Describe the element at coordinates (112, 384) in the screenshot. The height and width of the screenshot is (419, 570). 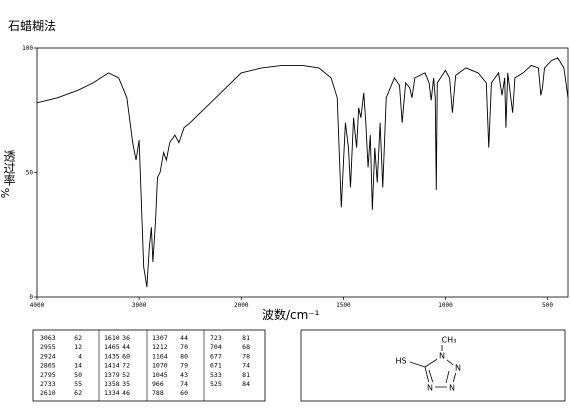
I see `table-wavenumber: 1358` at that location.